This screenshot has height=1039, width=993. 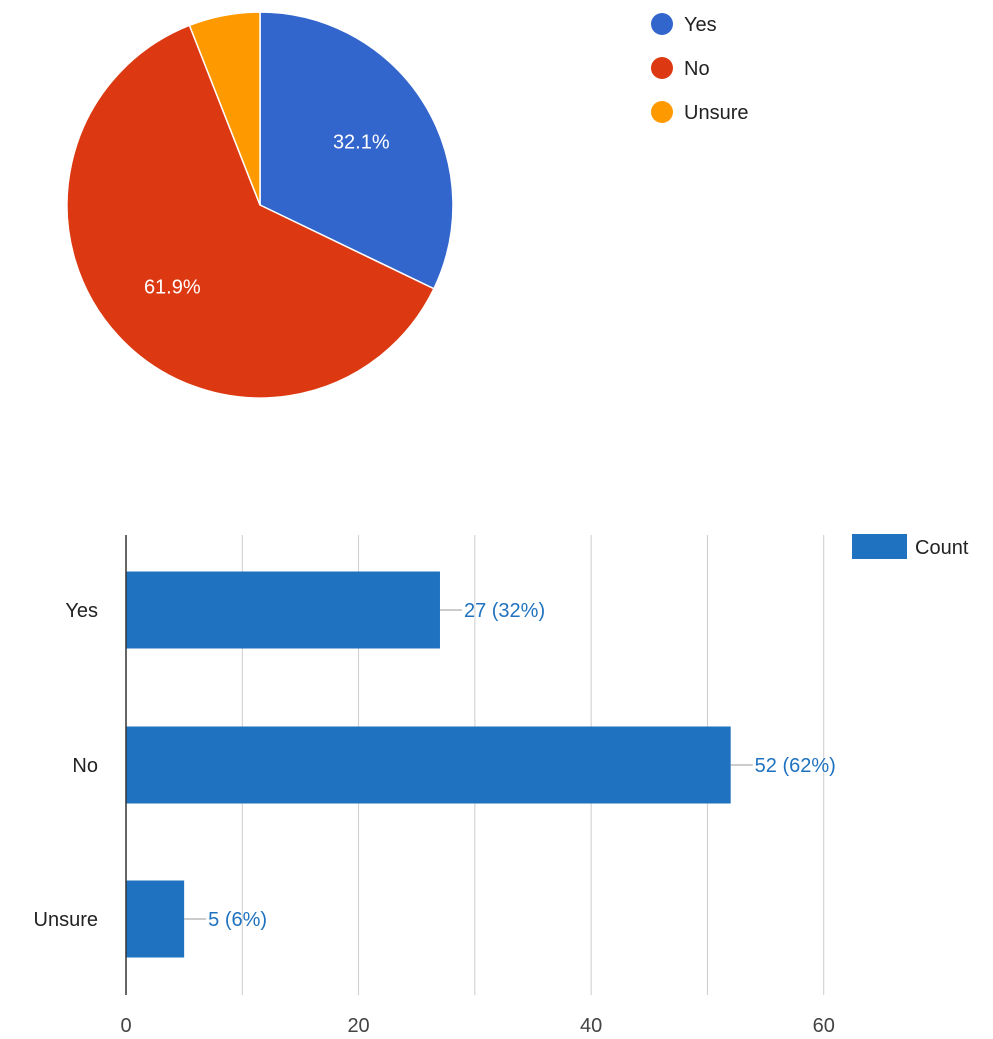 What do you see at coordinates (700, 25) in the screenshot?
I see `pie-legend-label: Yes` at bounding box center [700, 25].